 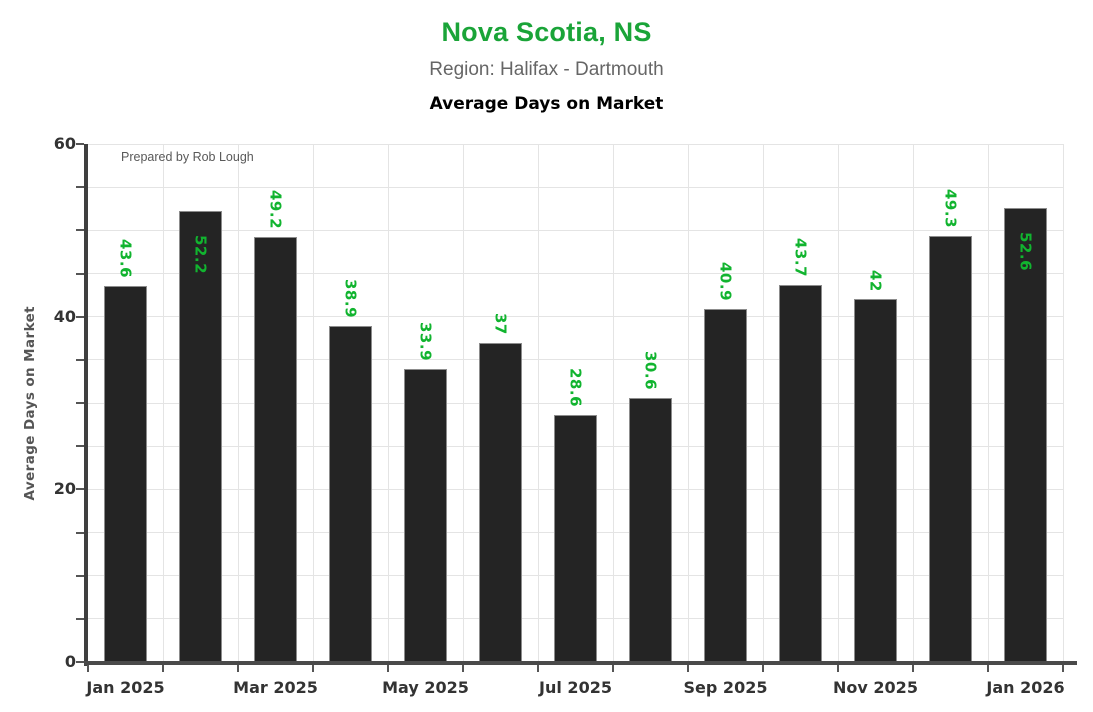 I want to click on bar-value-label: 43.6, so click(x=125, y=258).